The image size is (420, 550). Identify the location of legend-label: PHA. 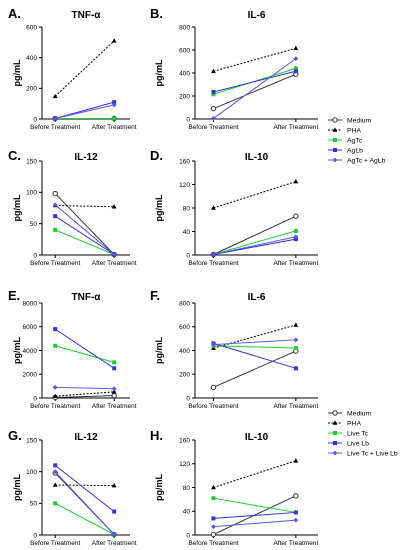
(354, 423).